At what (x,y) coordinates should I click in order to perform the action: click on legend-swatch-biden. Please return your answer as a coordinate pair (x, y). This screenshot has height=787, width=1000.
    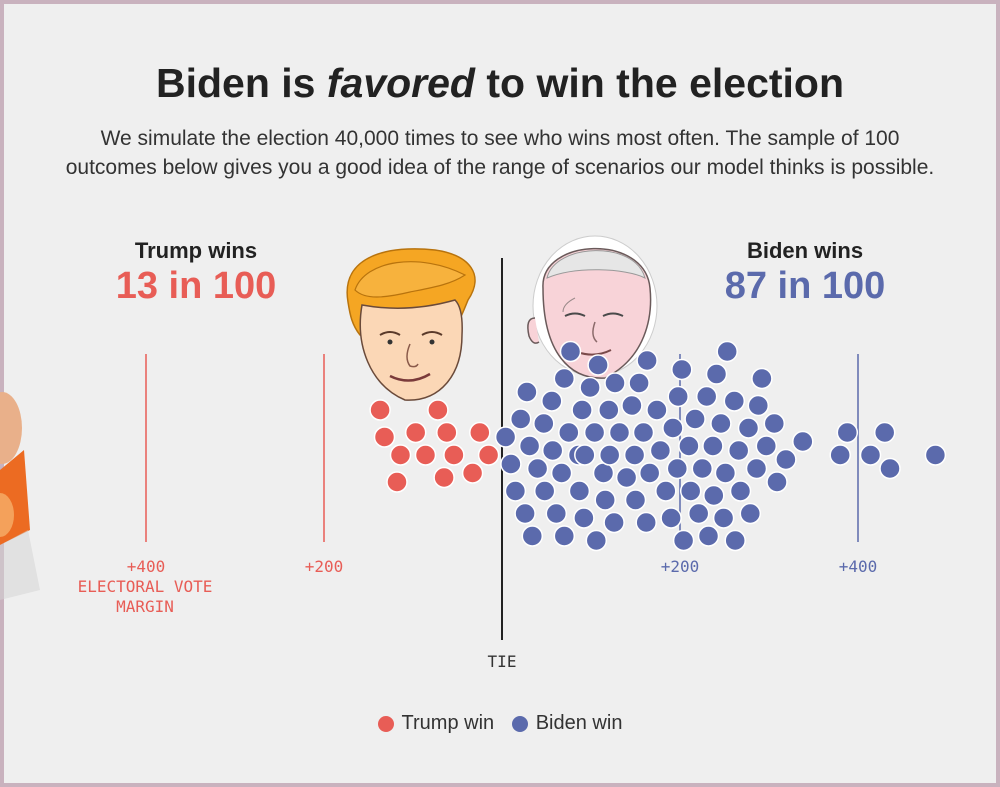
    Looking at the image, I should click on (519, 723).